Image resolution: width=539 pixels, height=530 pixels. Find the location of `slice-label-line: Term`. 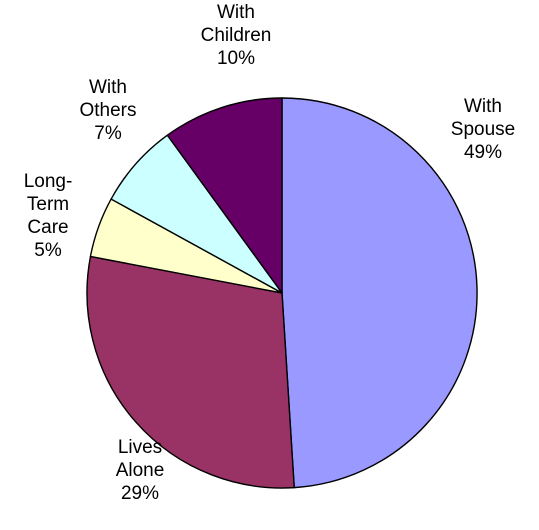

slice-label-line: Term is located at coordinates (48, 204).